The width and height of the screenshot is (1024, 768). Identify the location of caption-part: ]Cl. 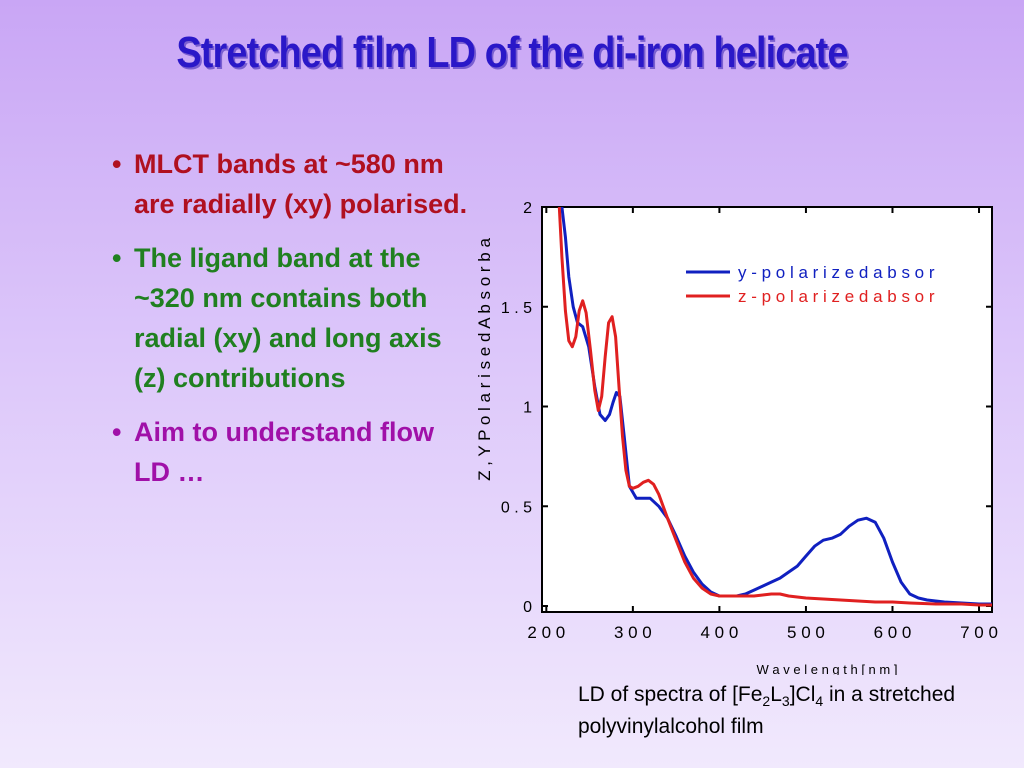
(802, 694).